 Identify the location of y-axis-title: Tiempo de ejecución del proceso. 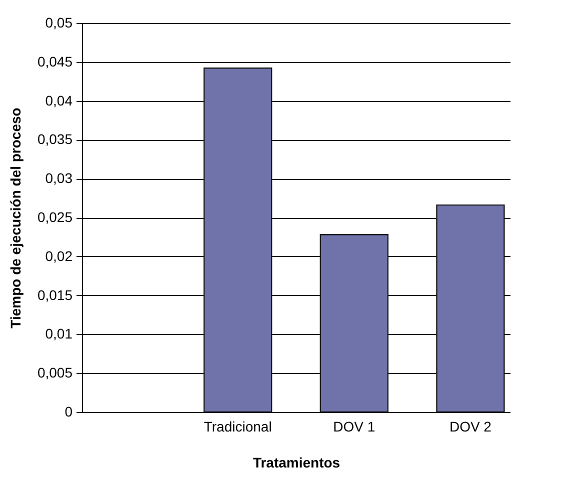
(15, 218).